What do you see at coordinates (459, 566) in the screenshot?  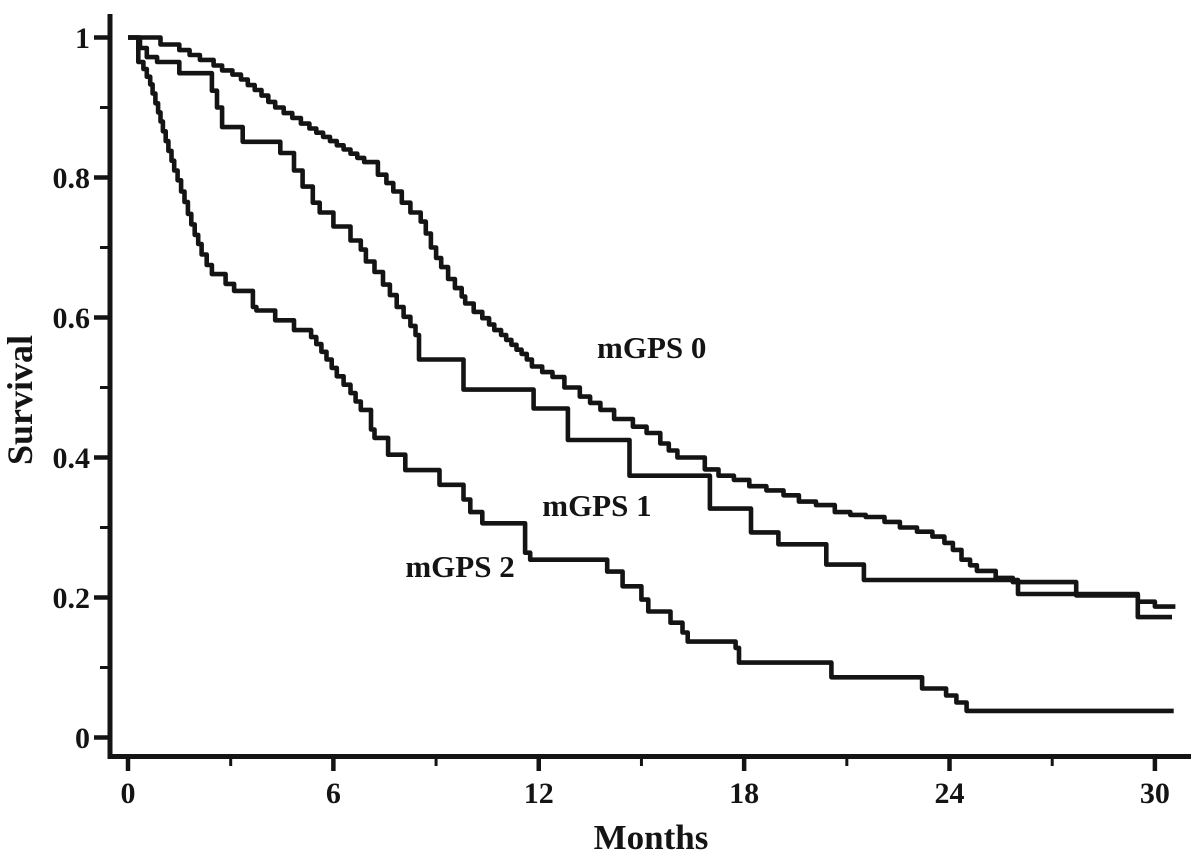 I see `series-label-mgps-2: mGPS 2` at bounding box center [459, 566].